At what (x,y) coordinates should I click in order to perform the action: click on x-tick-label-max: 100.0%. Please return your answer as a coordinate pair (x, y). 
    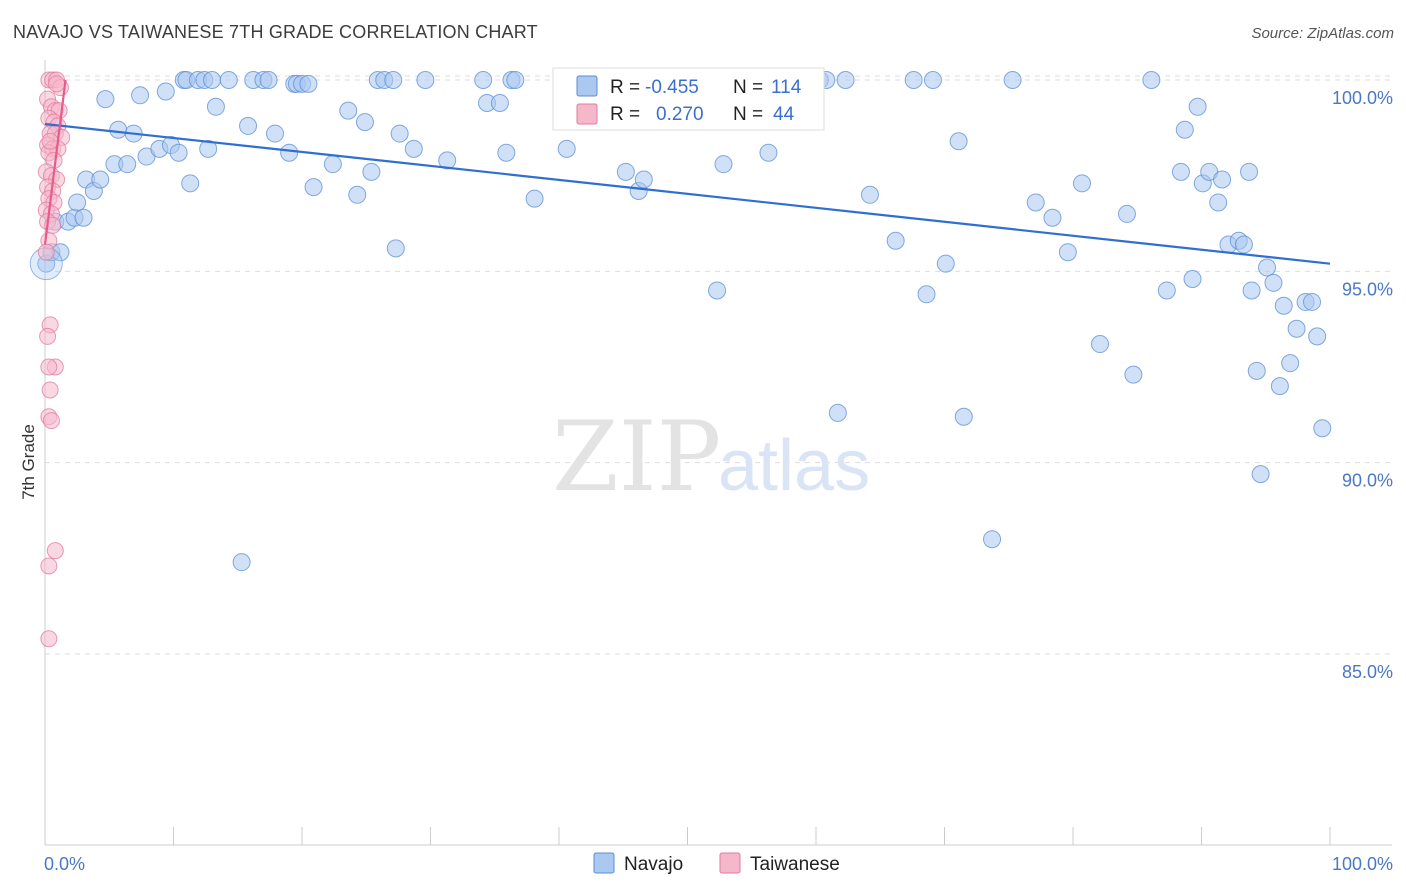
    Looking at the image, I should click on (1362, 864).